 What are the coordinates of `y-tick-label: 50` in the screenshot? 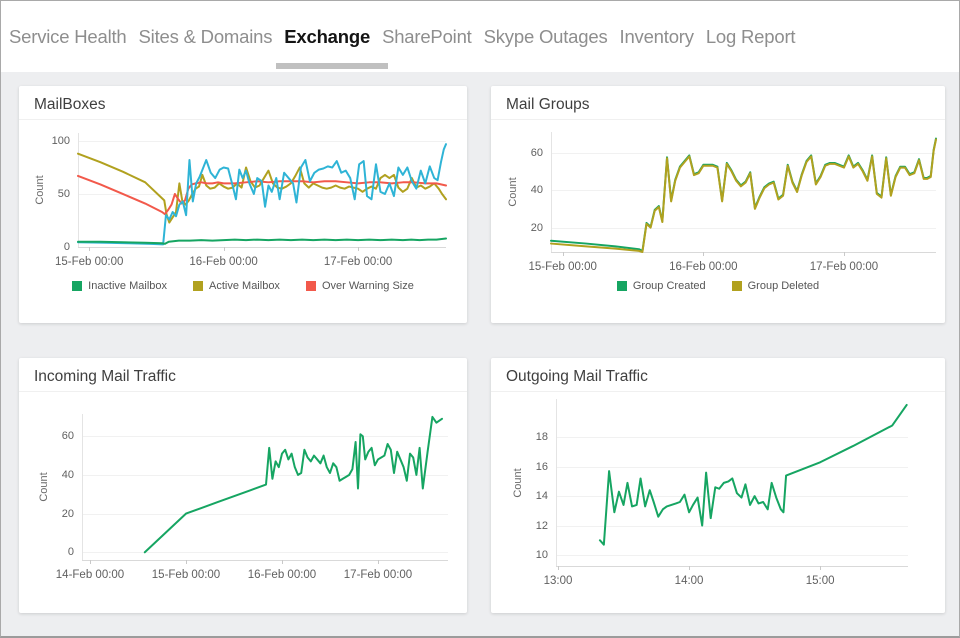 It's located at (63, 193).